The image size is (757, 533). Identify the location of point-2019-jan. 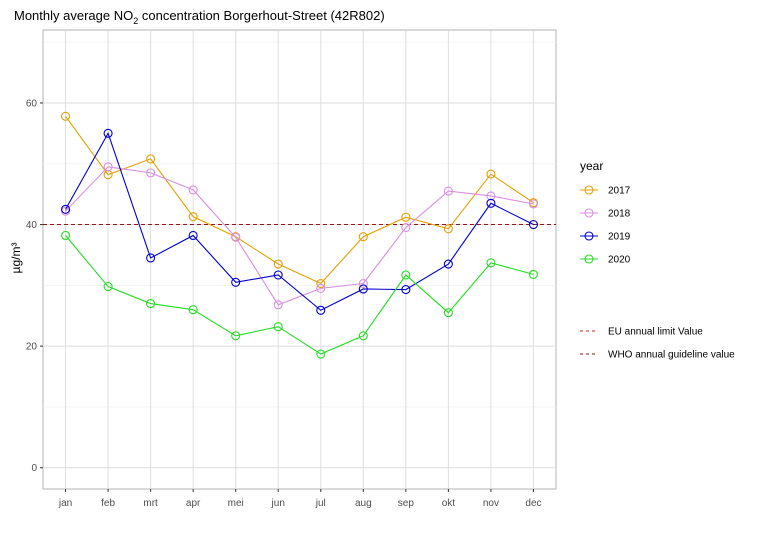
(65, 209).